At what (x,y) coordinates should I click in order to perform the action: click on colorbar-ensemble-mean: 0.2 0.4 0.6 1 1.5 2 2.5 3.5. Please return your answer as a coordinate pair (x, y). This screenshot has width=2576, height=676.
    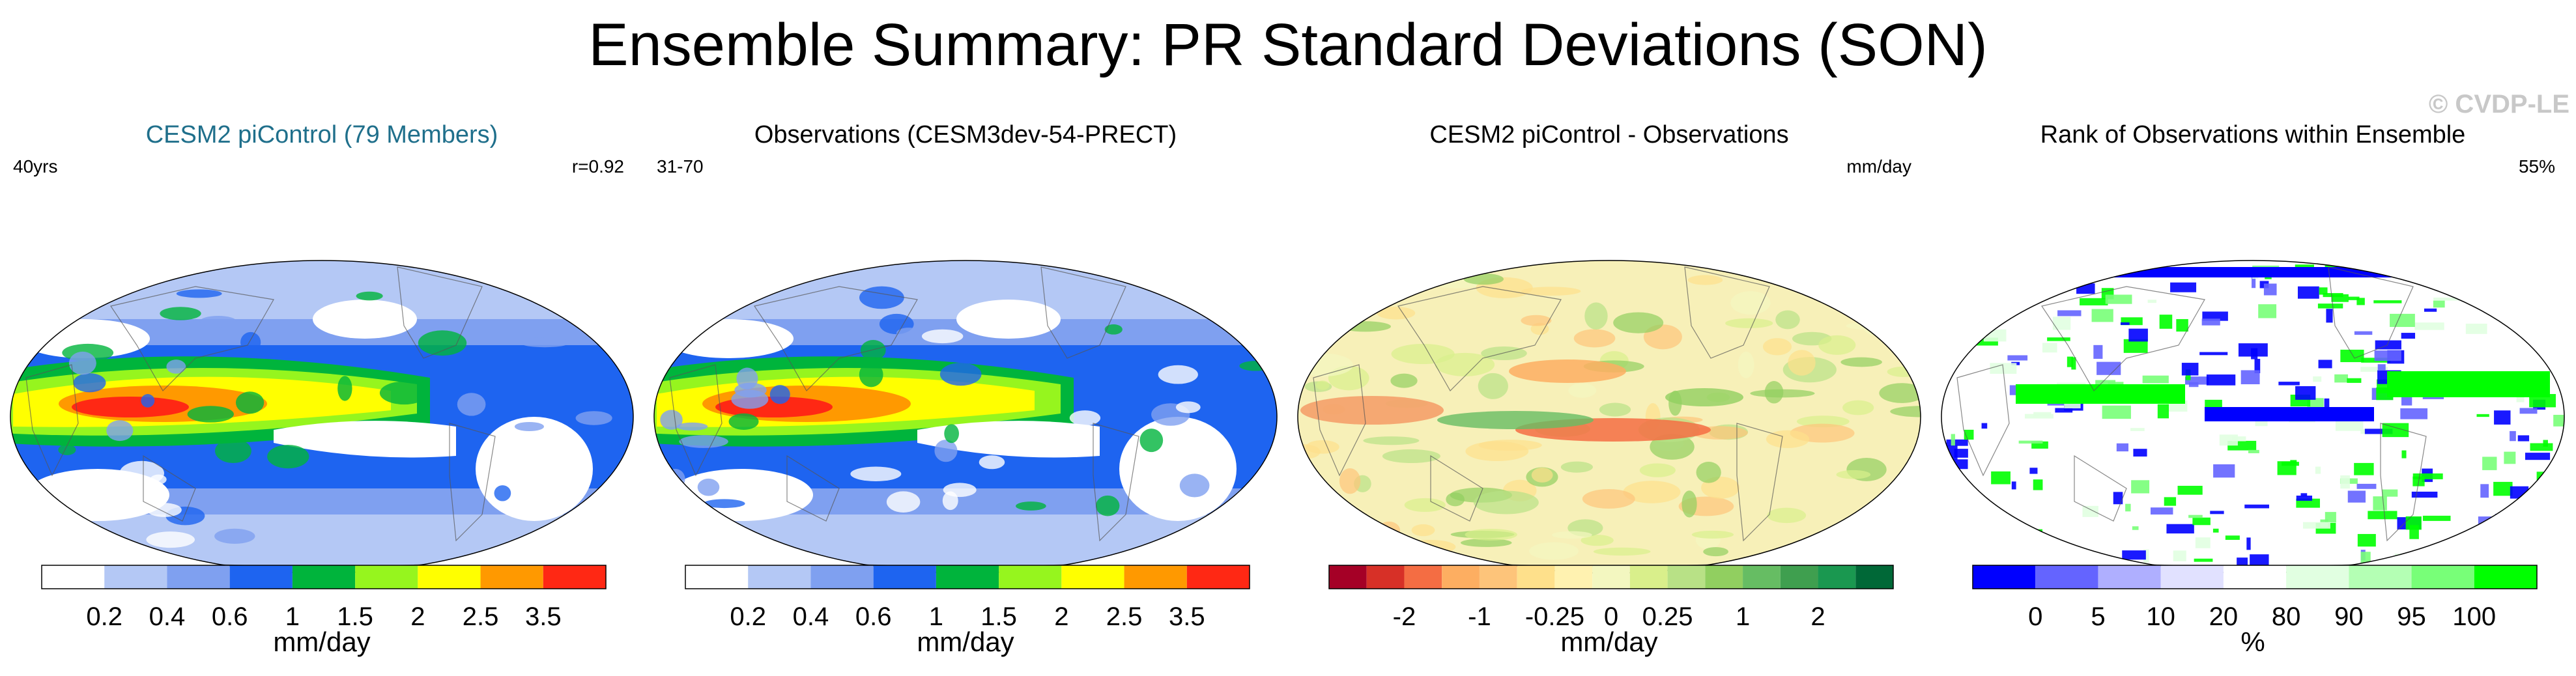
    Looking at the image, I should click on (324, 598).